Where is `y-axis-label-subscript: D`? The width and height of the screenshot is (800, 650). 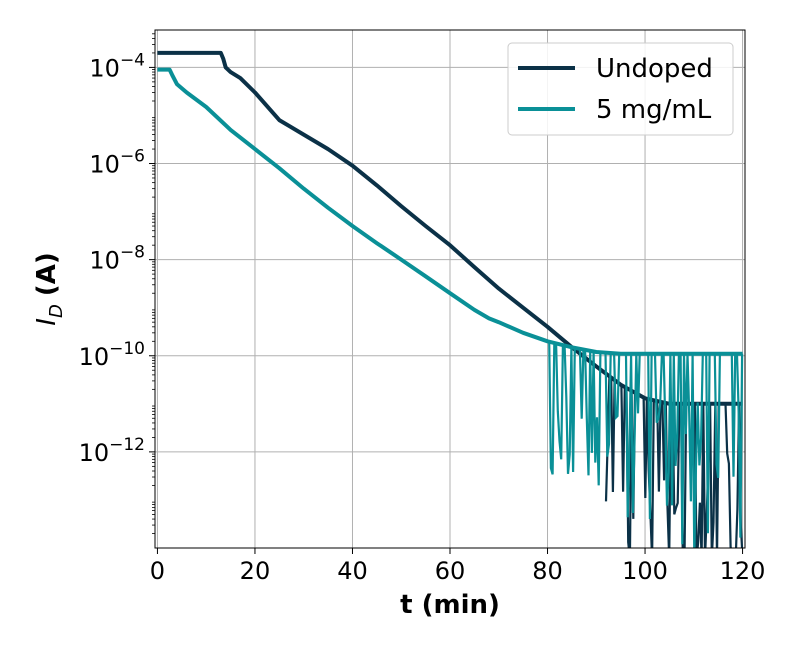 y-axis-label-subscript: D is located at coordinates (56, 311).